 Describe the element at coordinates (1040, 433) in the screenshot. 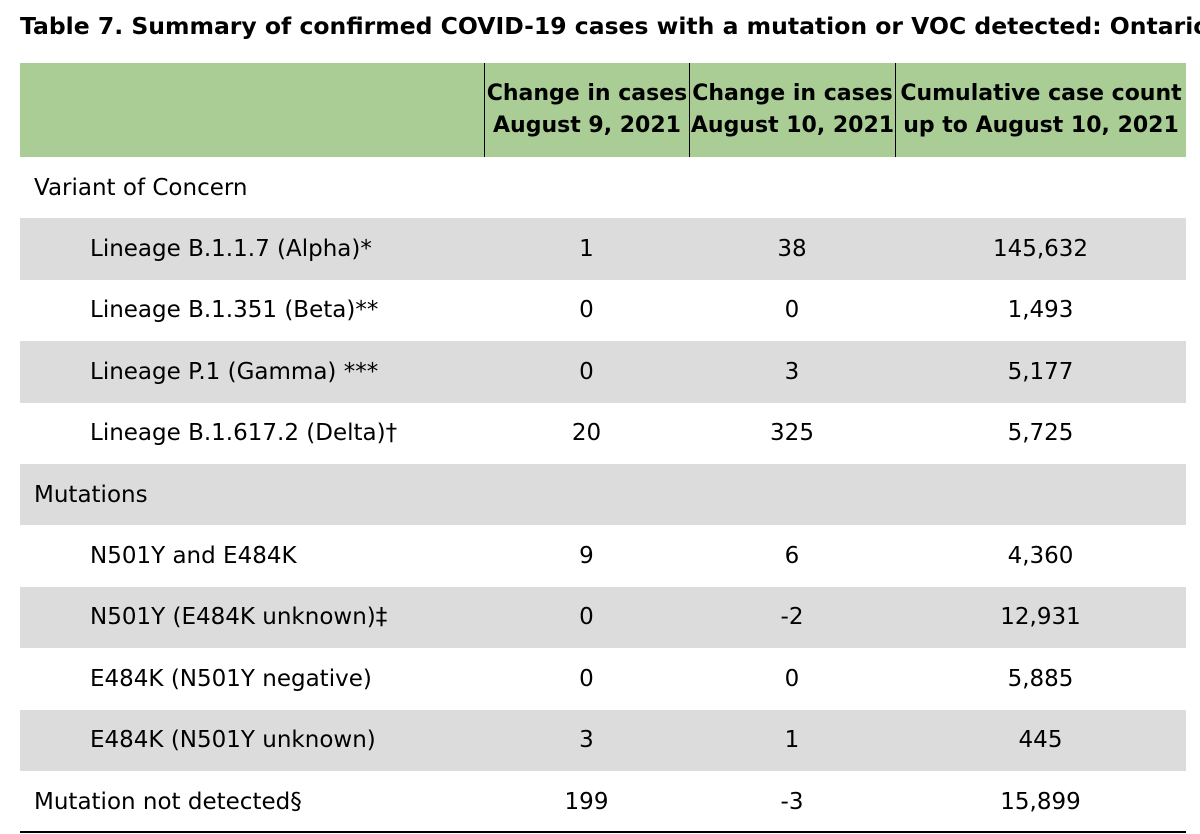

I see `cell-cumulative: 5,725` at that location.